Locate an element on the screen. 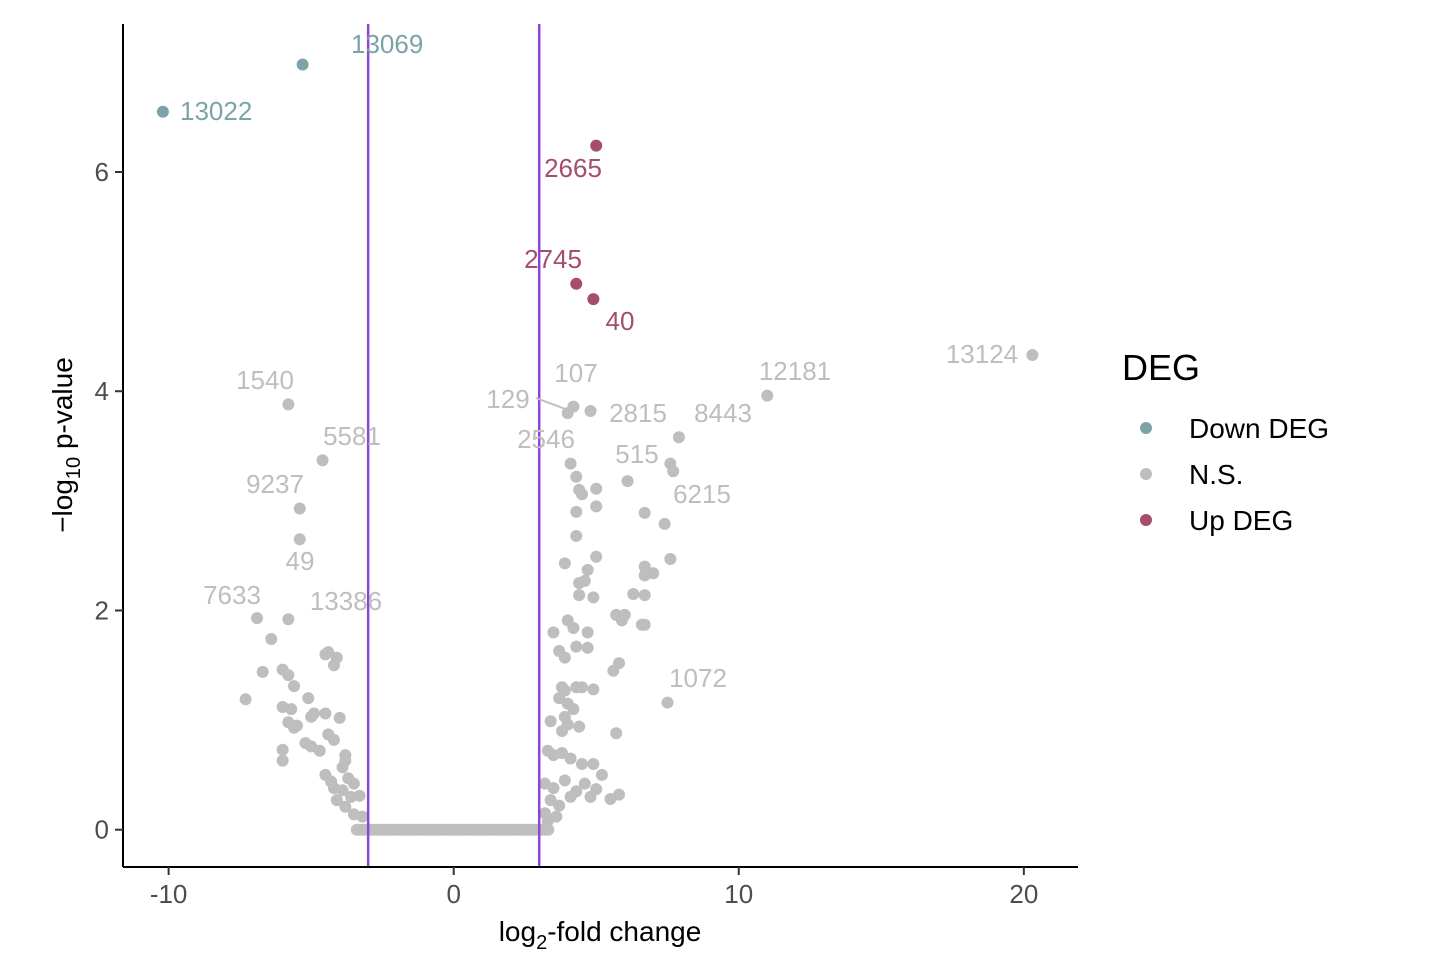 The width and height of the screenshot is (1438, 974). point-label: 6215 is located at coordinates (702, 494).